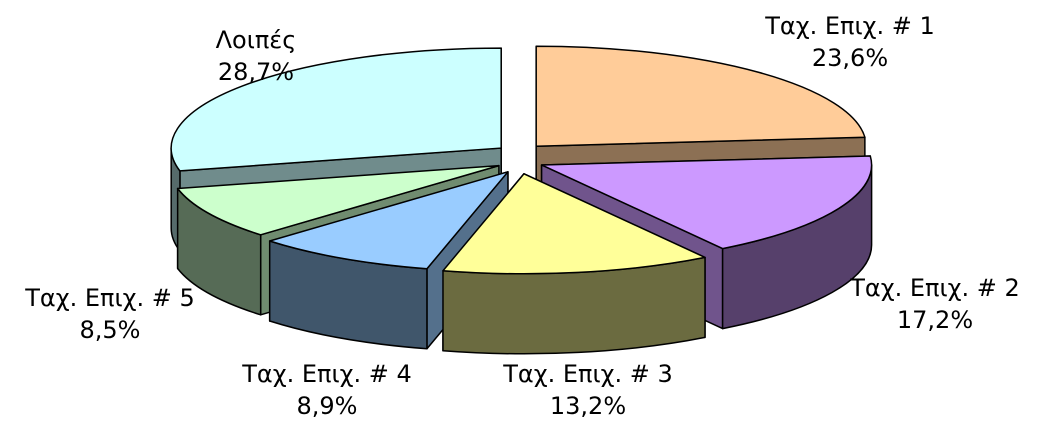  Describe the element at coordinates (934, 304) in the screenshot. I see `slice-label-2: Ταχ. Επιχ. # 2 17,2%` at that location.